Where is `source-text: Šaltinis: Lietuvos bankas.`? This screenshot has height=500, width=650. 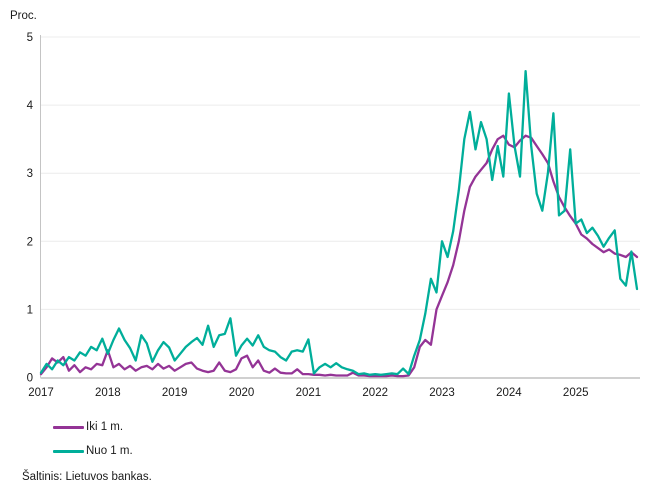 source-text: Šaltinis: Lietuvos bankas. is located at coordinates (87, 477).